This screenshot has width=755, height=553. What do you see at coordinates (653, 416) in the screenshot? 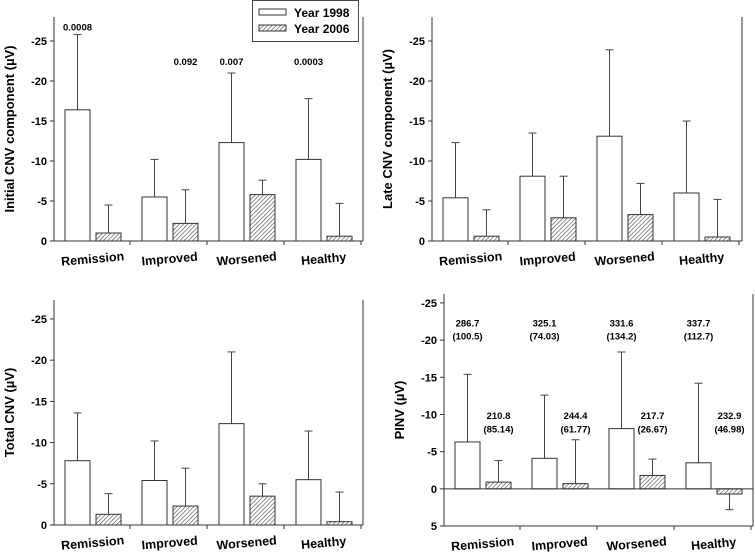
I see `annotation: 217.7` at bounding box center [653, 416].